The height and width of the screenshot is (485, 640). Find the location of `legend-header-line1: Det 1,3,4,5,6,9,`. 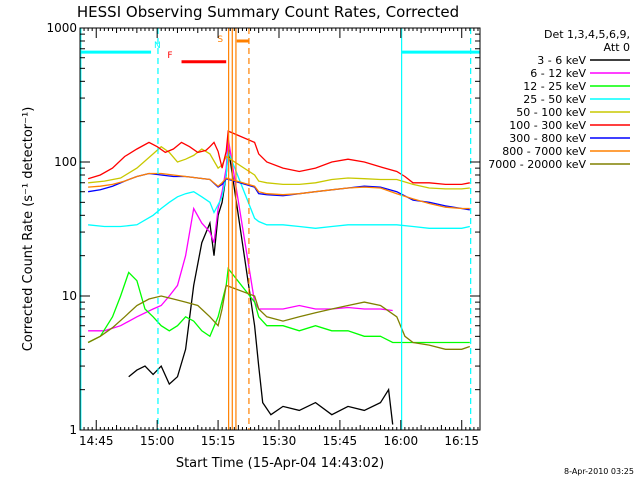

legend-header-line1: Det 1,3,4,5,6,9, is located at coordinates (587, 34).